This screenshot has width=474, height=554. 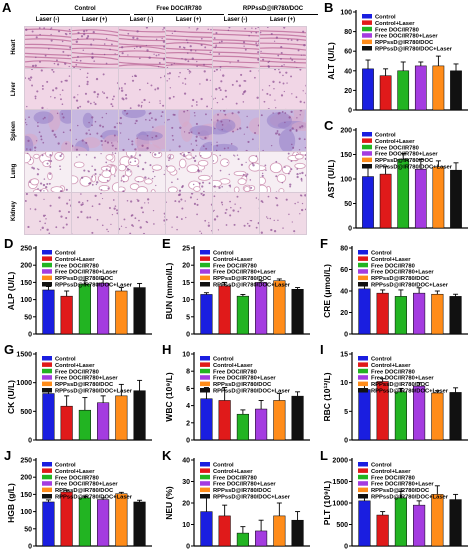 I want to click on group-header: Free DOC/IR780, so click(x=179, y=9).